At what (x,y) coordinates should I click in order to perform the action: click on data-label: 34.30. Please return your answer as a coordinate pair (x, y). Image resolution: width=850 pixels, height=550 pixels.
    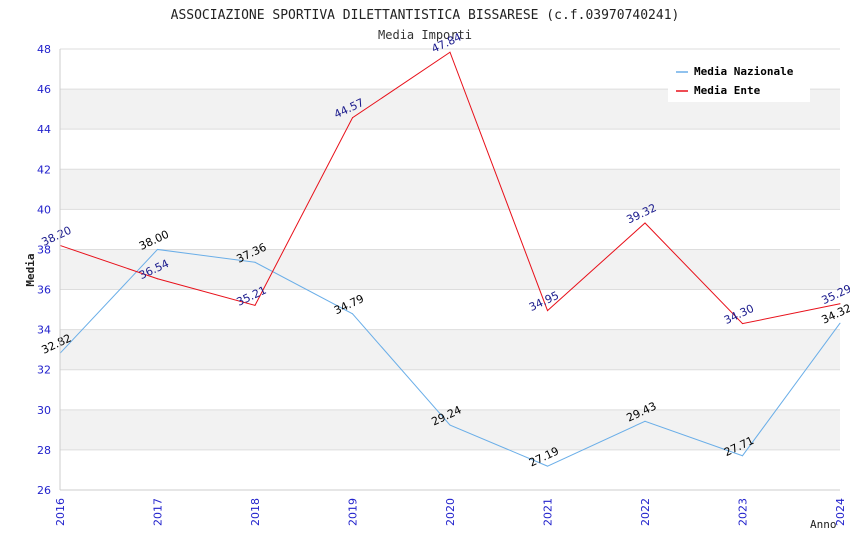
    Looking at the image, I should click on (739, 314).